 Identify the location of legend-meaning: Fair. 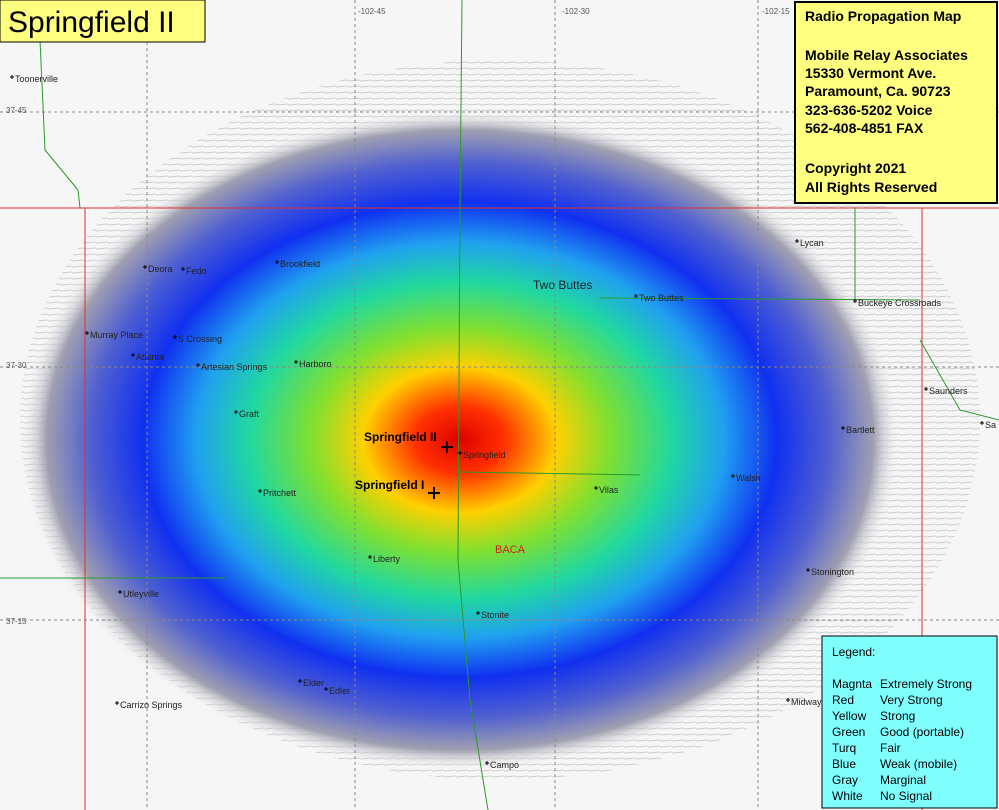
(890, 748).